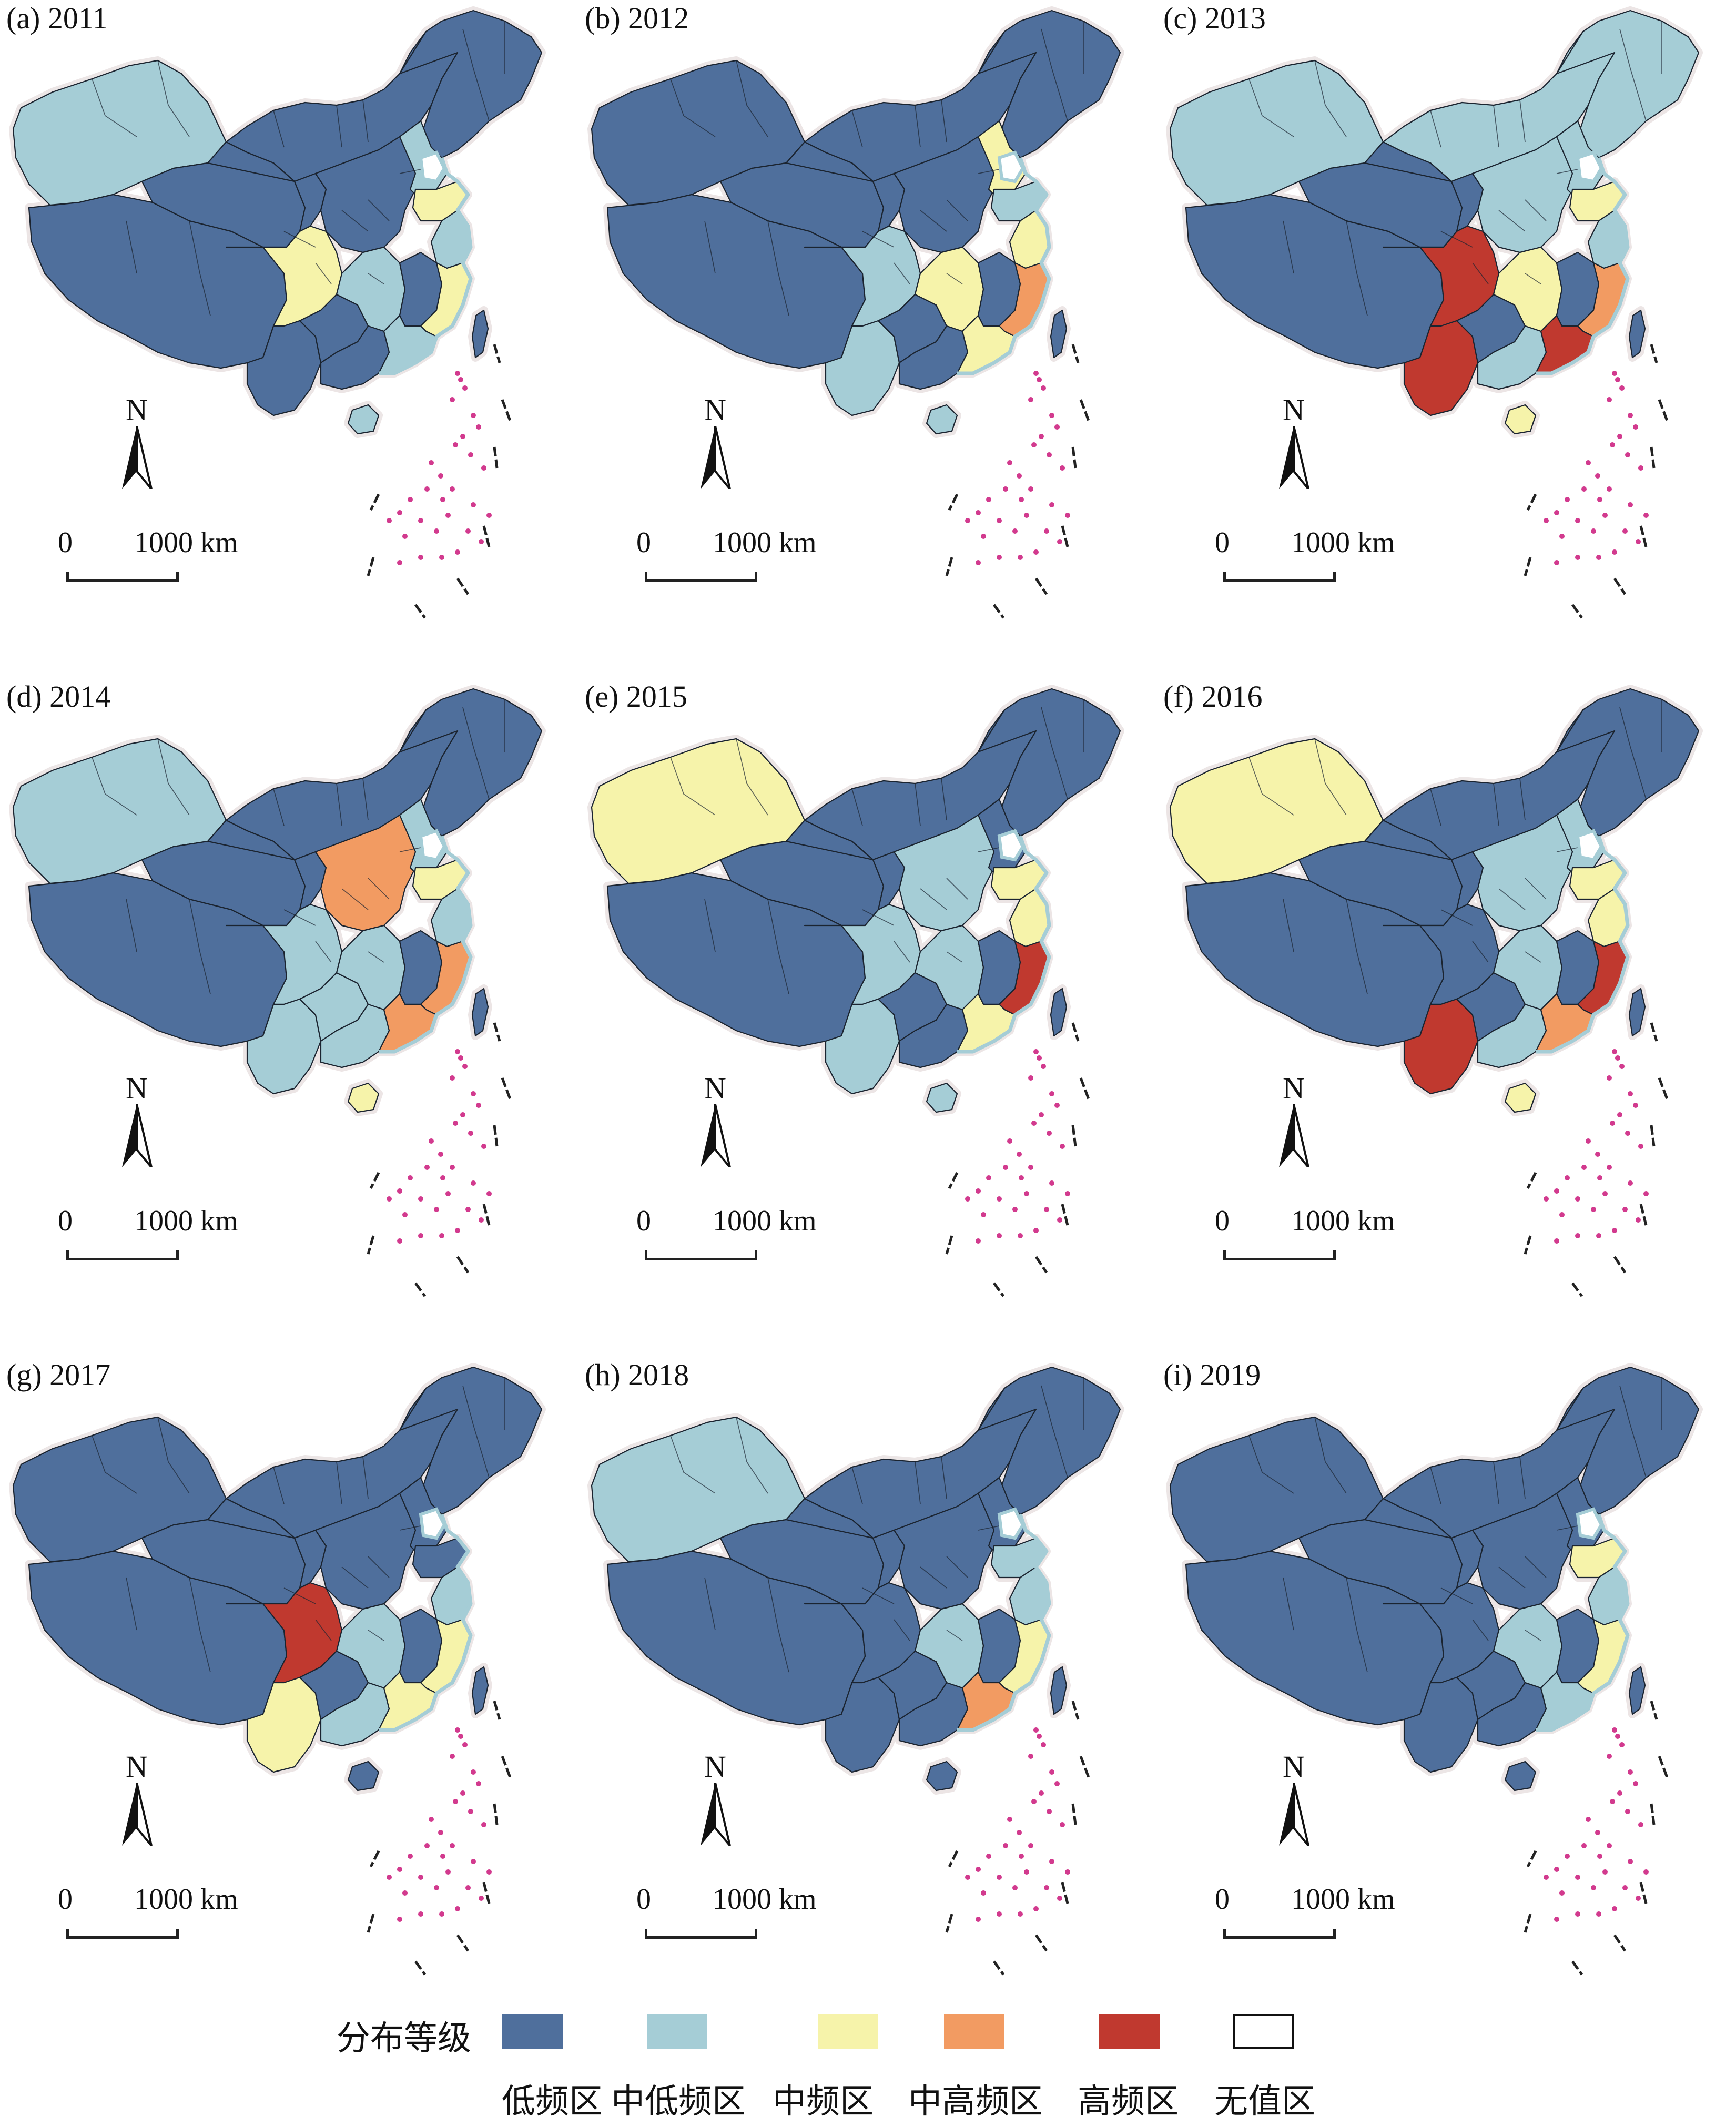 Image resolution: width=1736 pixels, height=2127 pixels. Describe the element at coordinates (974, 2031) in the screenshot. I see `legend-swatch-mid-high` at that location.